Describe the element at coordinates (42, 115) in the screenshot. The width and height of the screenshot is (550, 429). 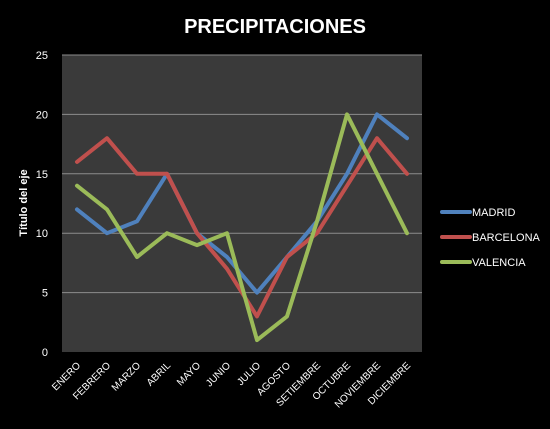
I see `y-tick-label: 20` at that location.